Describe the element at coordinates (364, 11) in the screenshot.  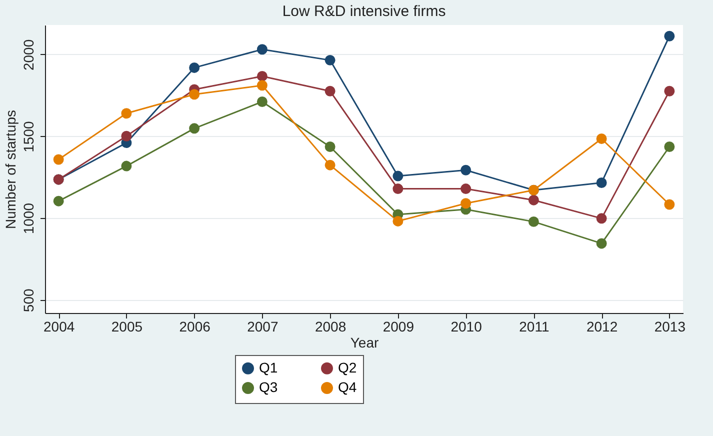
I see `chart-title: Low R&D intensive firms` at that location.